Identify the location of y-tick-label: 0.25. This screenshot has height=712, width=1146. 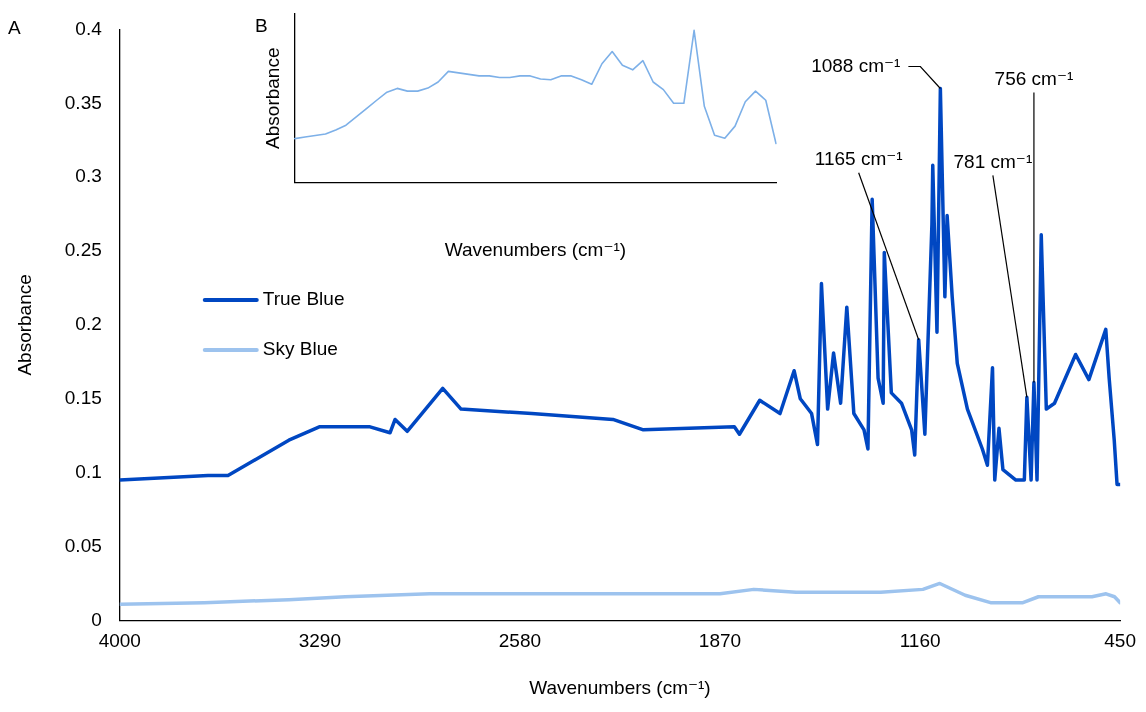
(83, 250).